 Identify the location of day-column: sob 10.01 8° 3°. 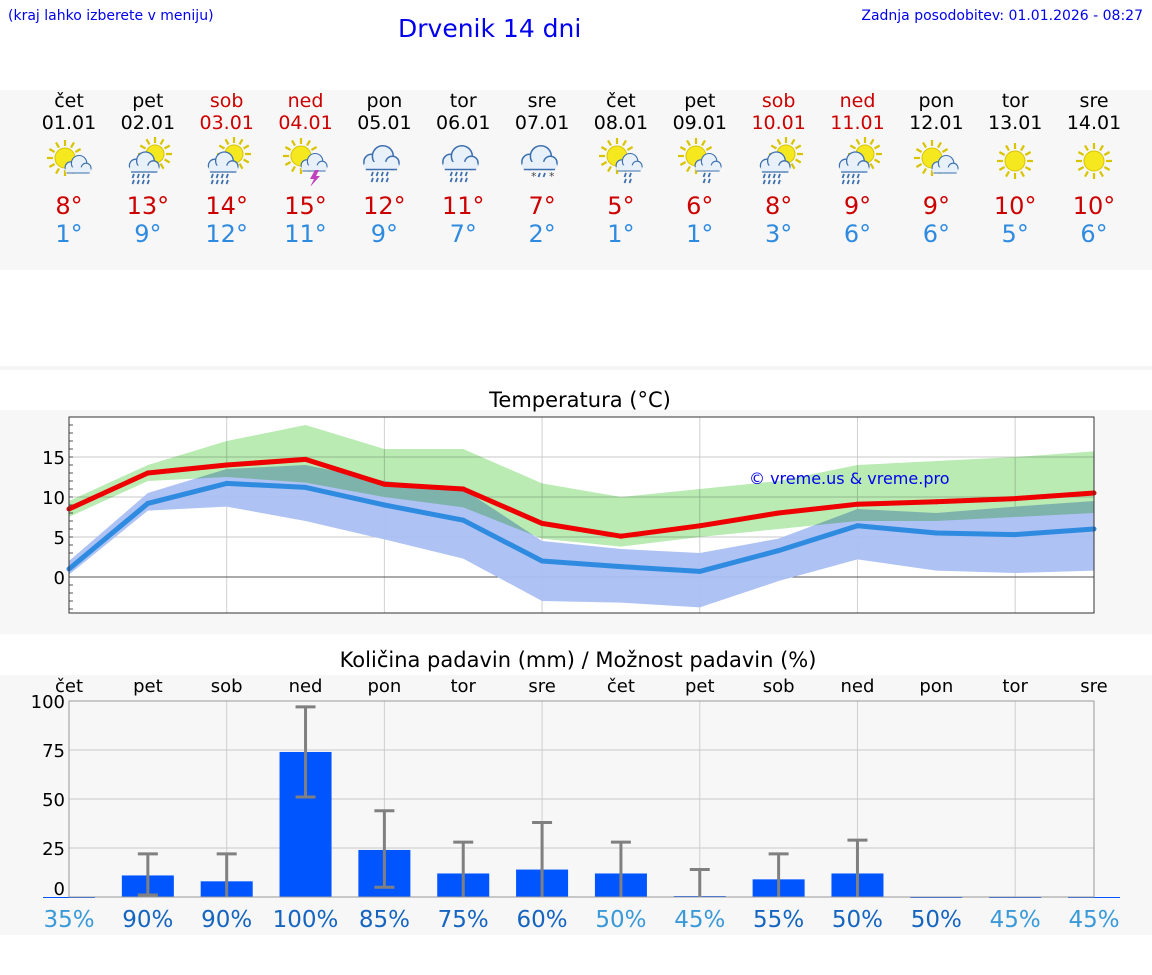
(779, 169).